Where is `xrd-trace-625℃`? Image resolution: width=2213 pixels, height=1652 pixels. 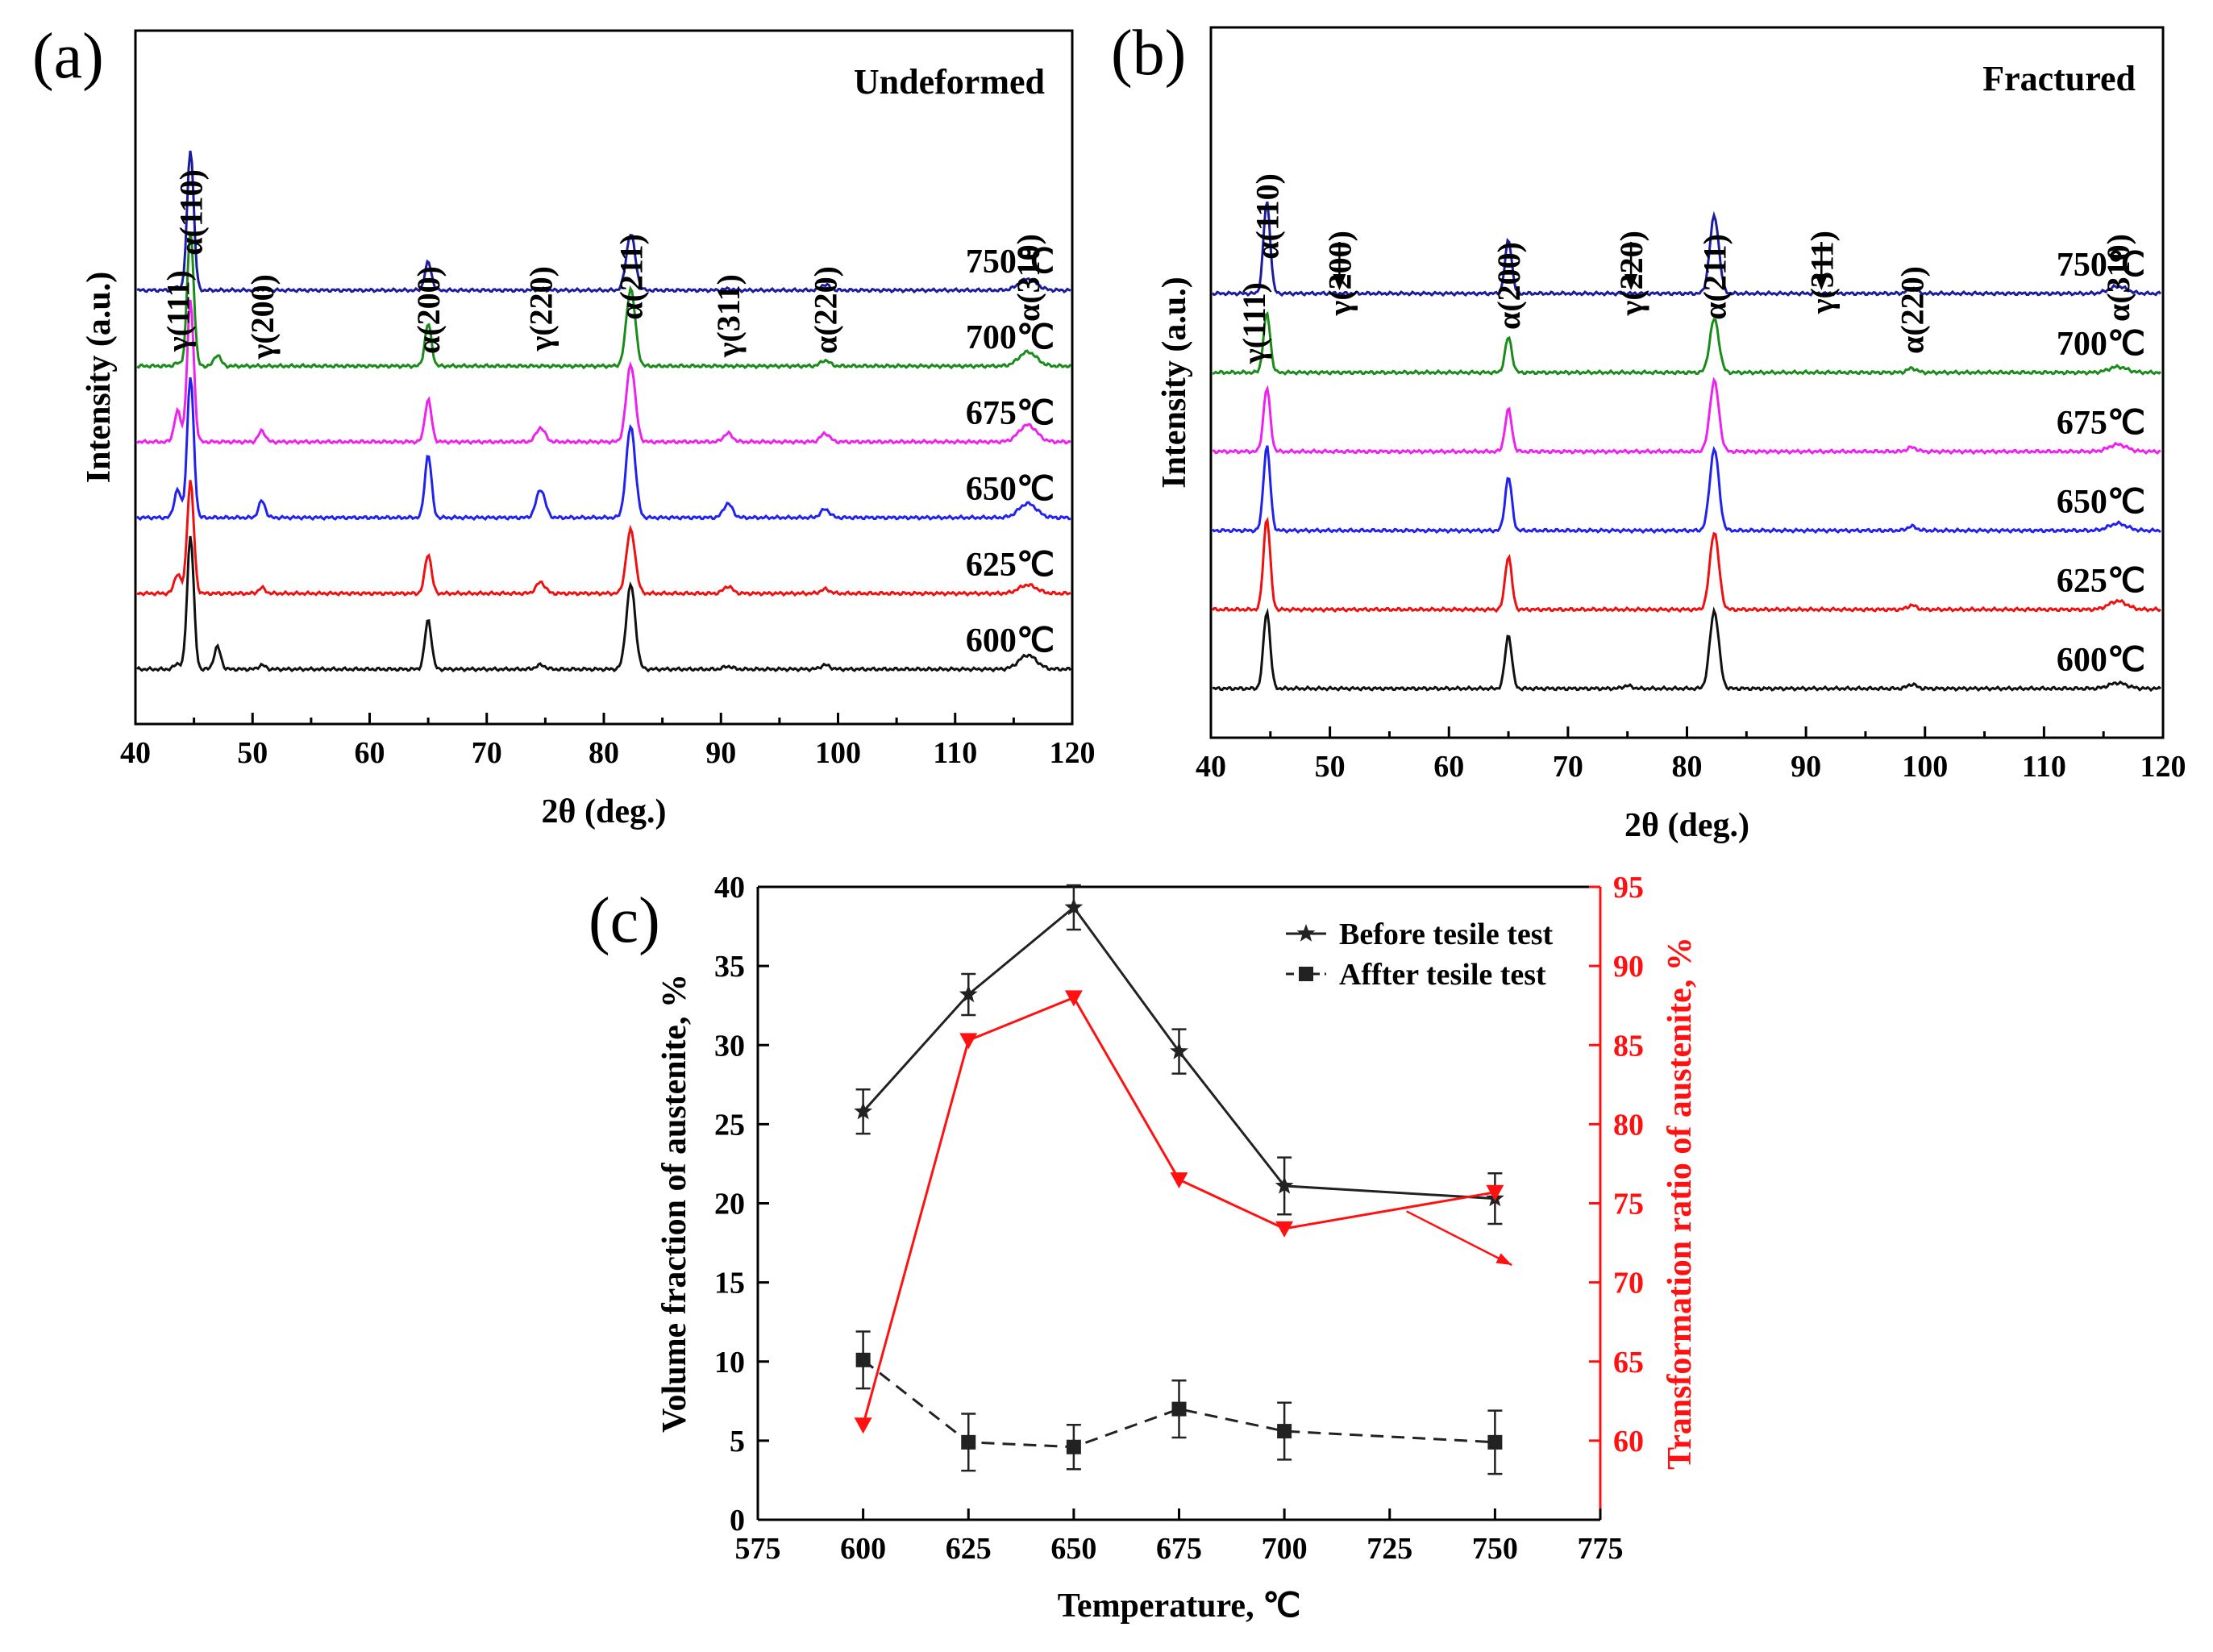
xrd-trace-625℃ is located at coordinates (603, 538).